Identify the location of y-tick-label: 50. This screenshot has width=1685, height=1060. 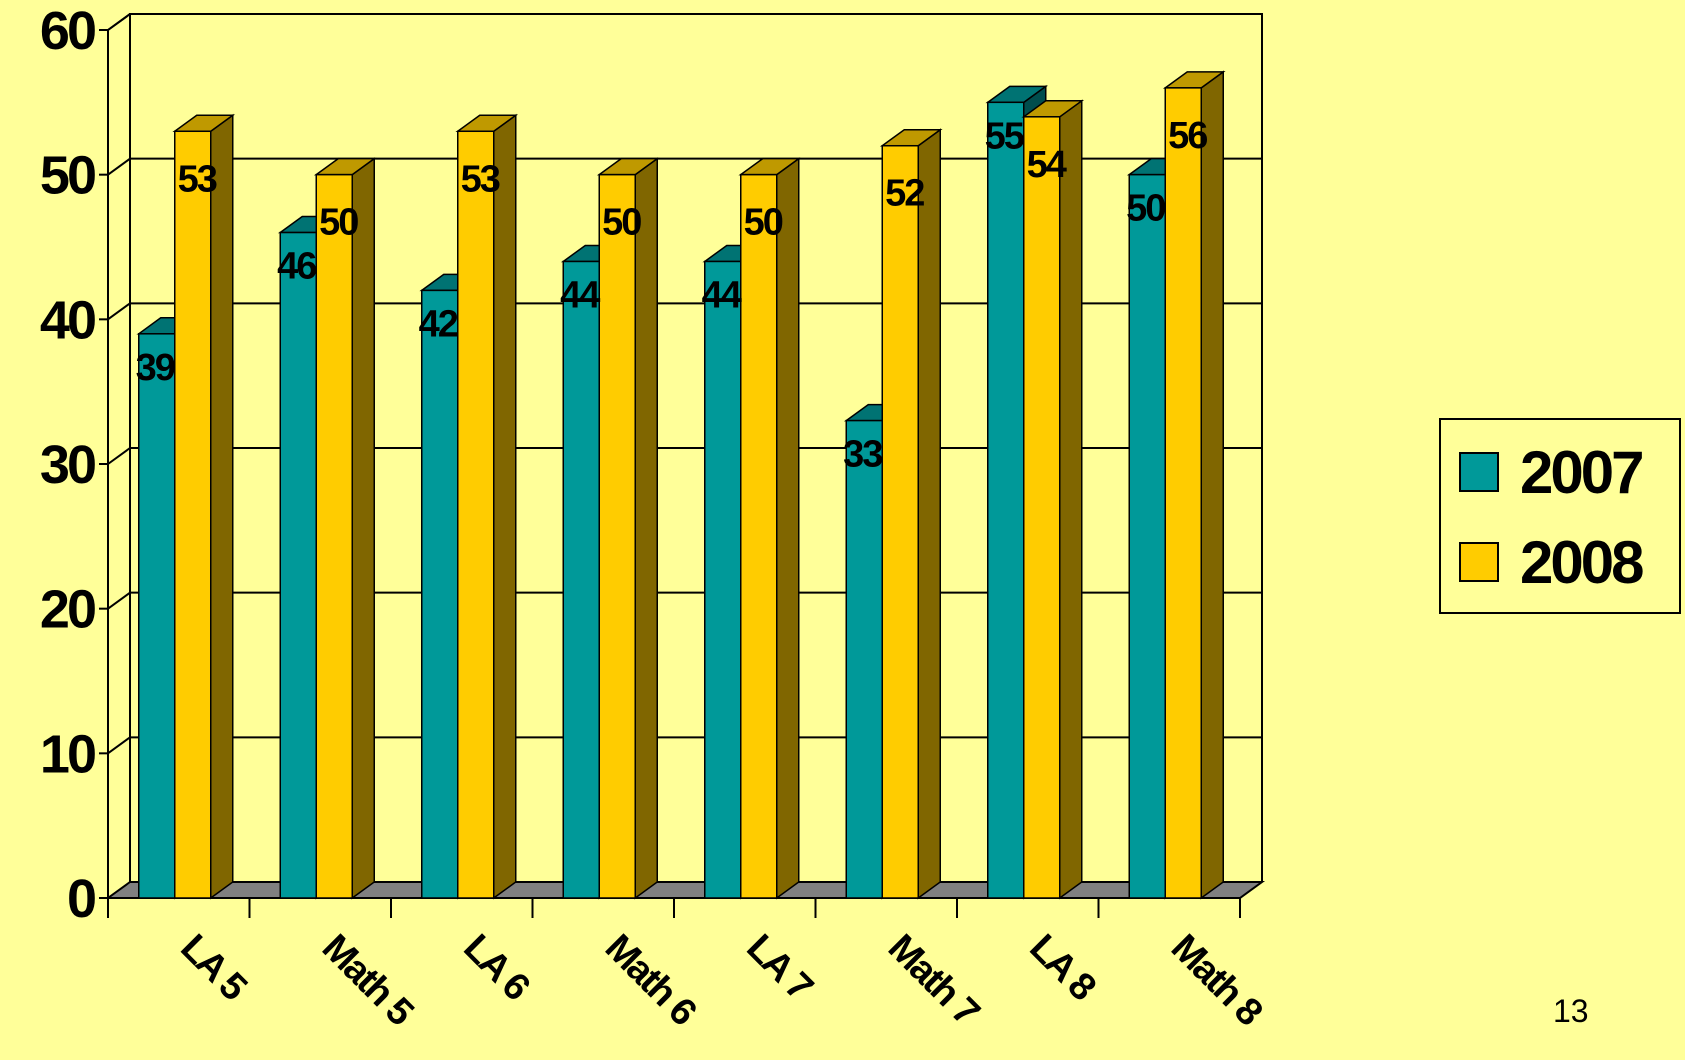
(67, 176).